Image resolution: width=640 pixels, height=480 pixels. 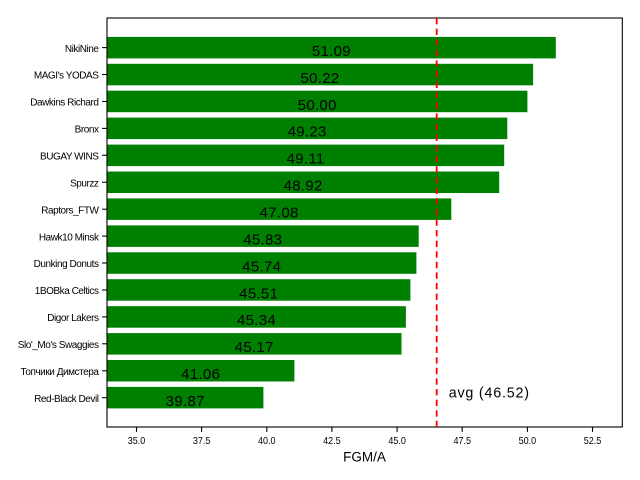 What do you see at coordinates (67, 291) in the screenshot?
I see `svg-text: 1BOBka Celtics` at bounding box center [67, 291].